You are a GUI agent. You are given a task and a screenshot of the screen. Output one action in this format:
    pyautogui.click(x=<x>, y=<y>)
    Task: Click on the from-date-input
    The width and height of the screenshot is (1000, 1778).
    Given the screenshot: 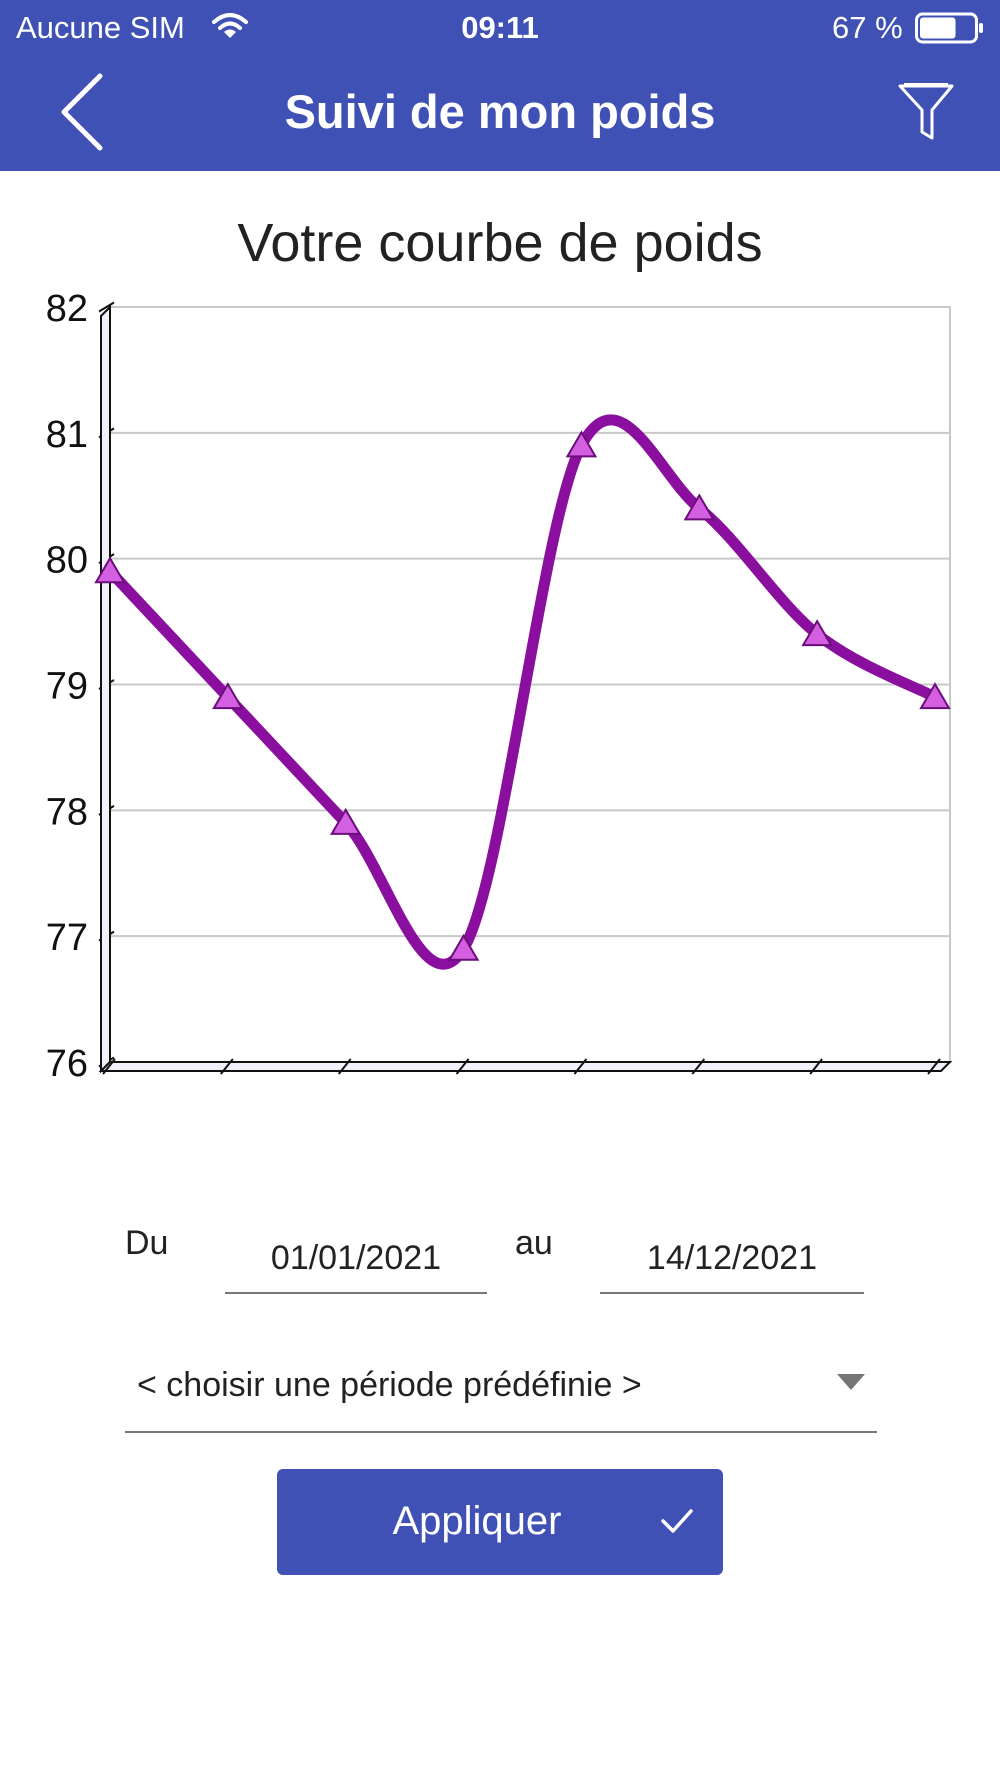 What is the action you would take?
    pyautogui.click(x=356, y=1259)
    